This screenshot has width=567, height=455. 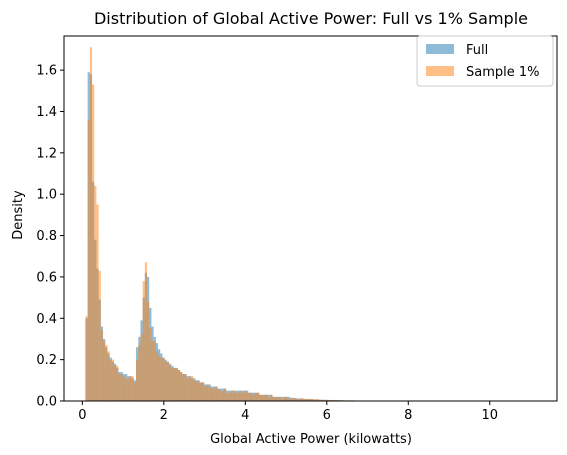 What do you see at coordinates (46, 71) in the screenshot?
I see `y-tick-label: 1.6` at bounding box center [46, 71].